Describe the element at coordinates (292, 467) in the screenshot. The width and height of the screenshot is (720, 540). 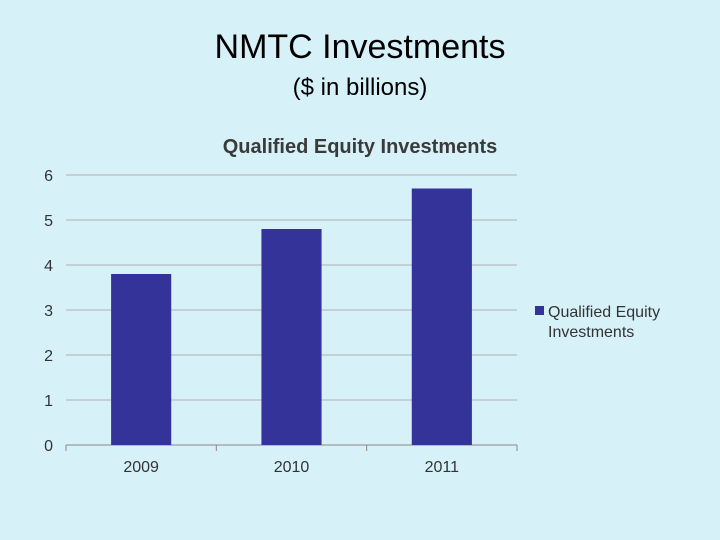
I see `x-tick-label: 2010` at that location.